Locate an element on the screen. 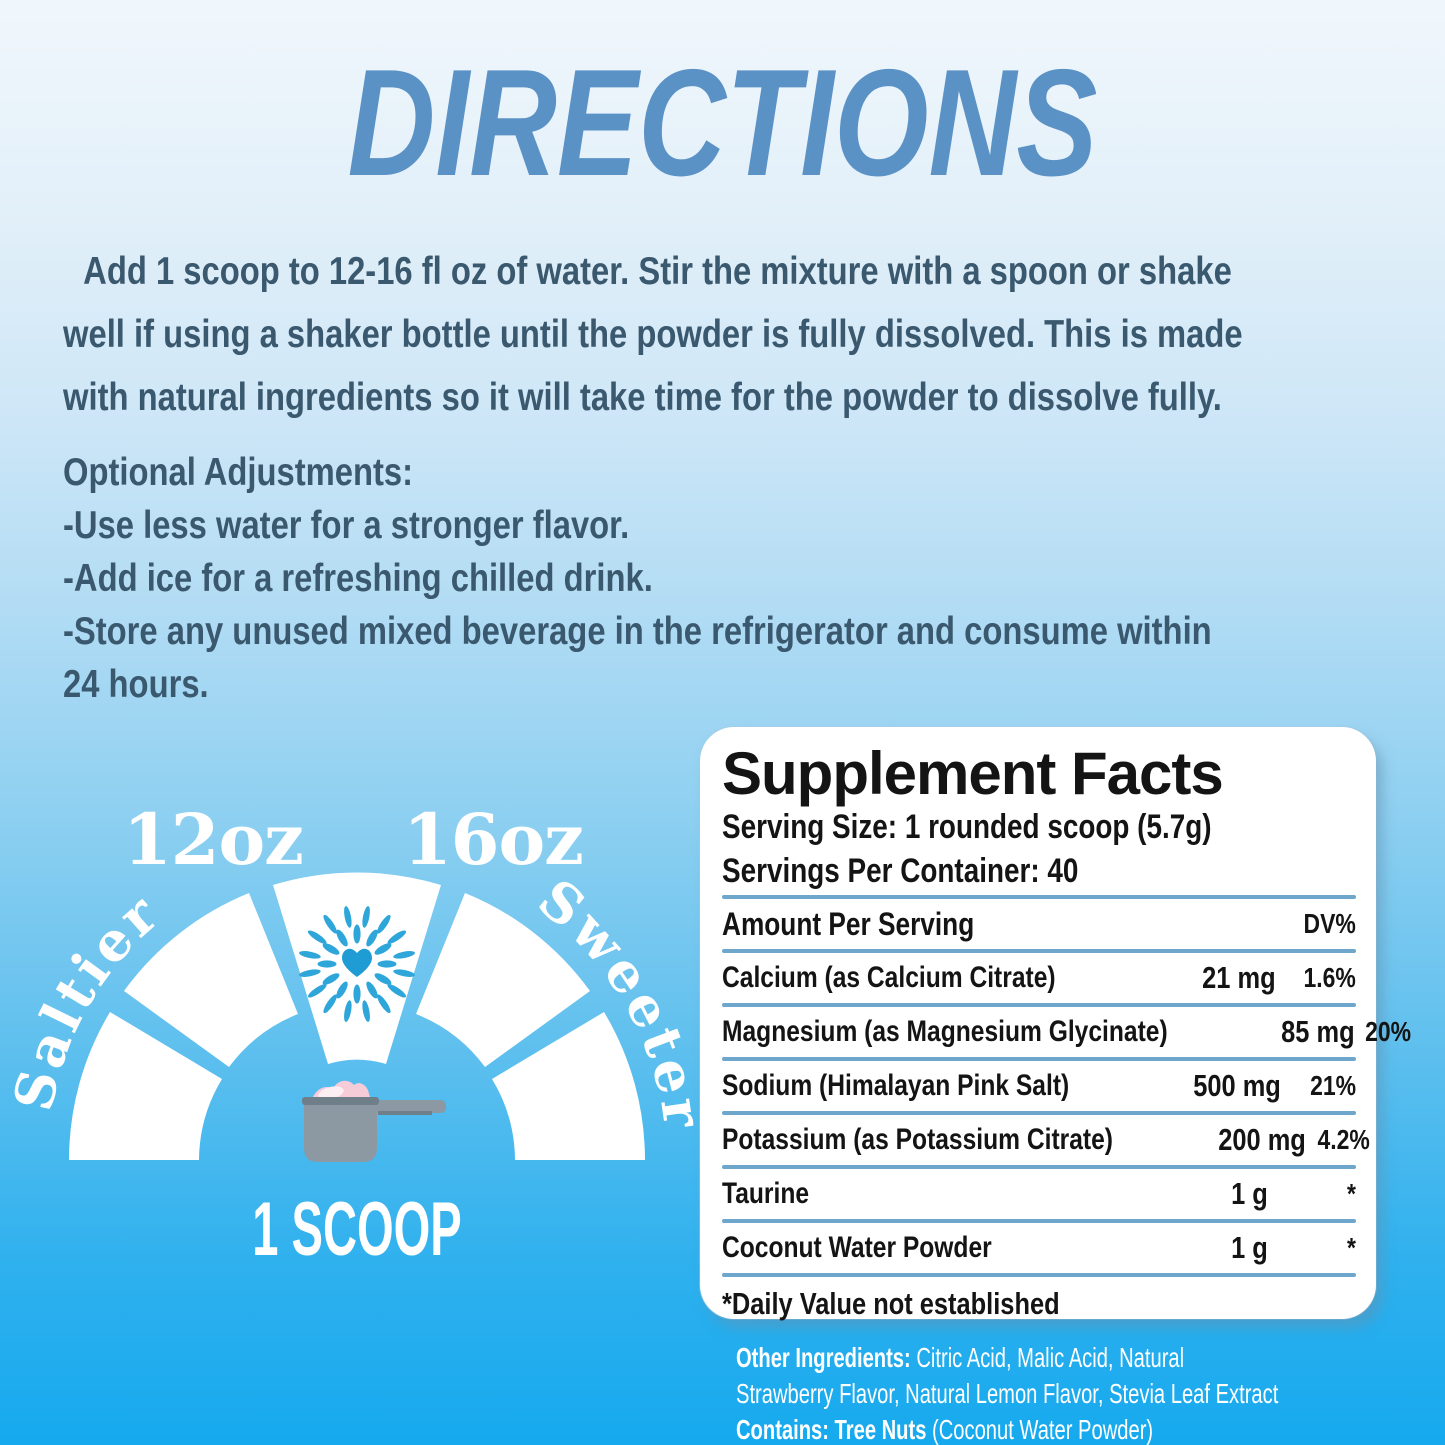 The height and width of the screenshot is (1445, 1445). nutrient-amount: 85 mg is located at coordinates (1318, 1031).